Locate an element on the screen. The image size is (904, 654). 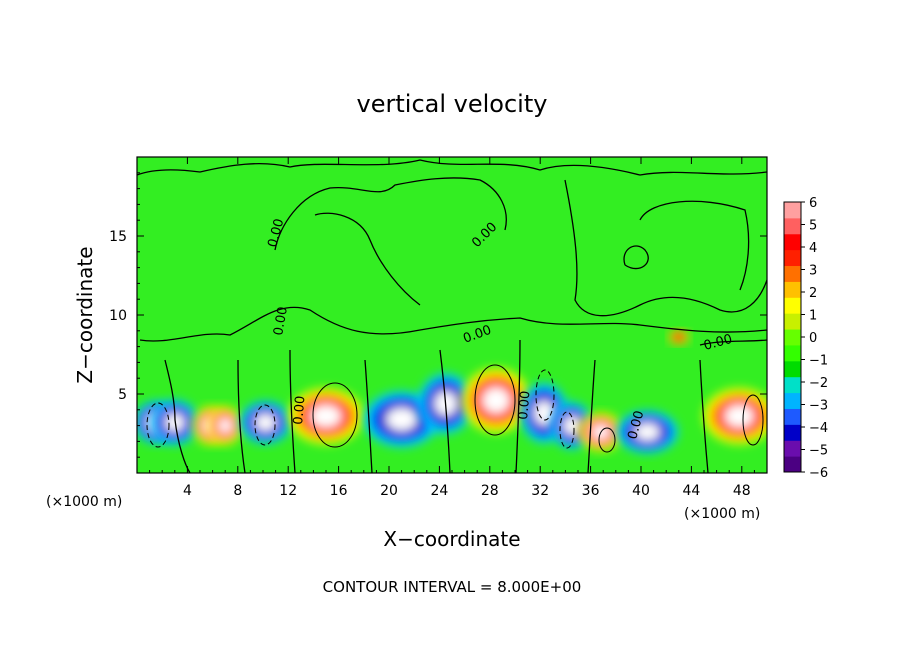
positive-contour-lines is located at coordinates (538, 408).